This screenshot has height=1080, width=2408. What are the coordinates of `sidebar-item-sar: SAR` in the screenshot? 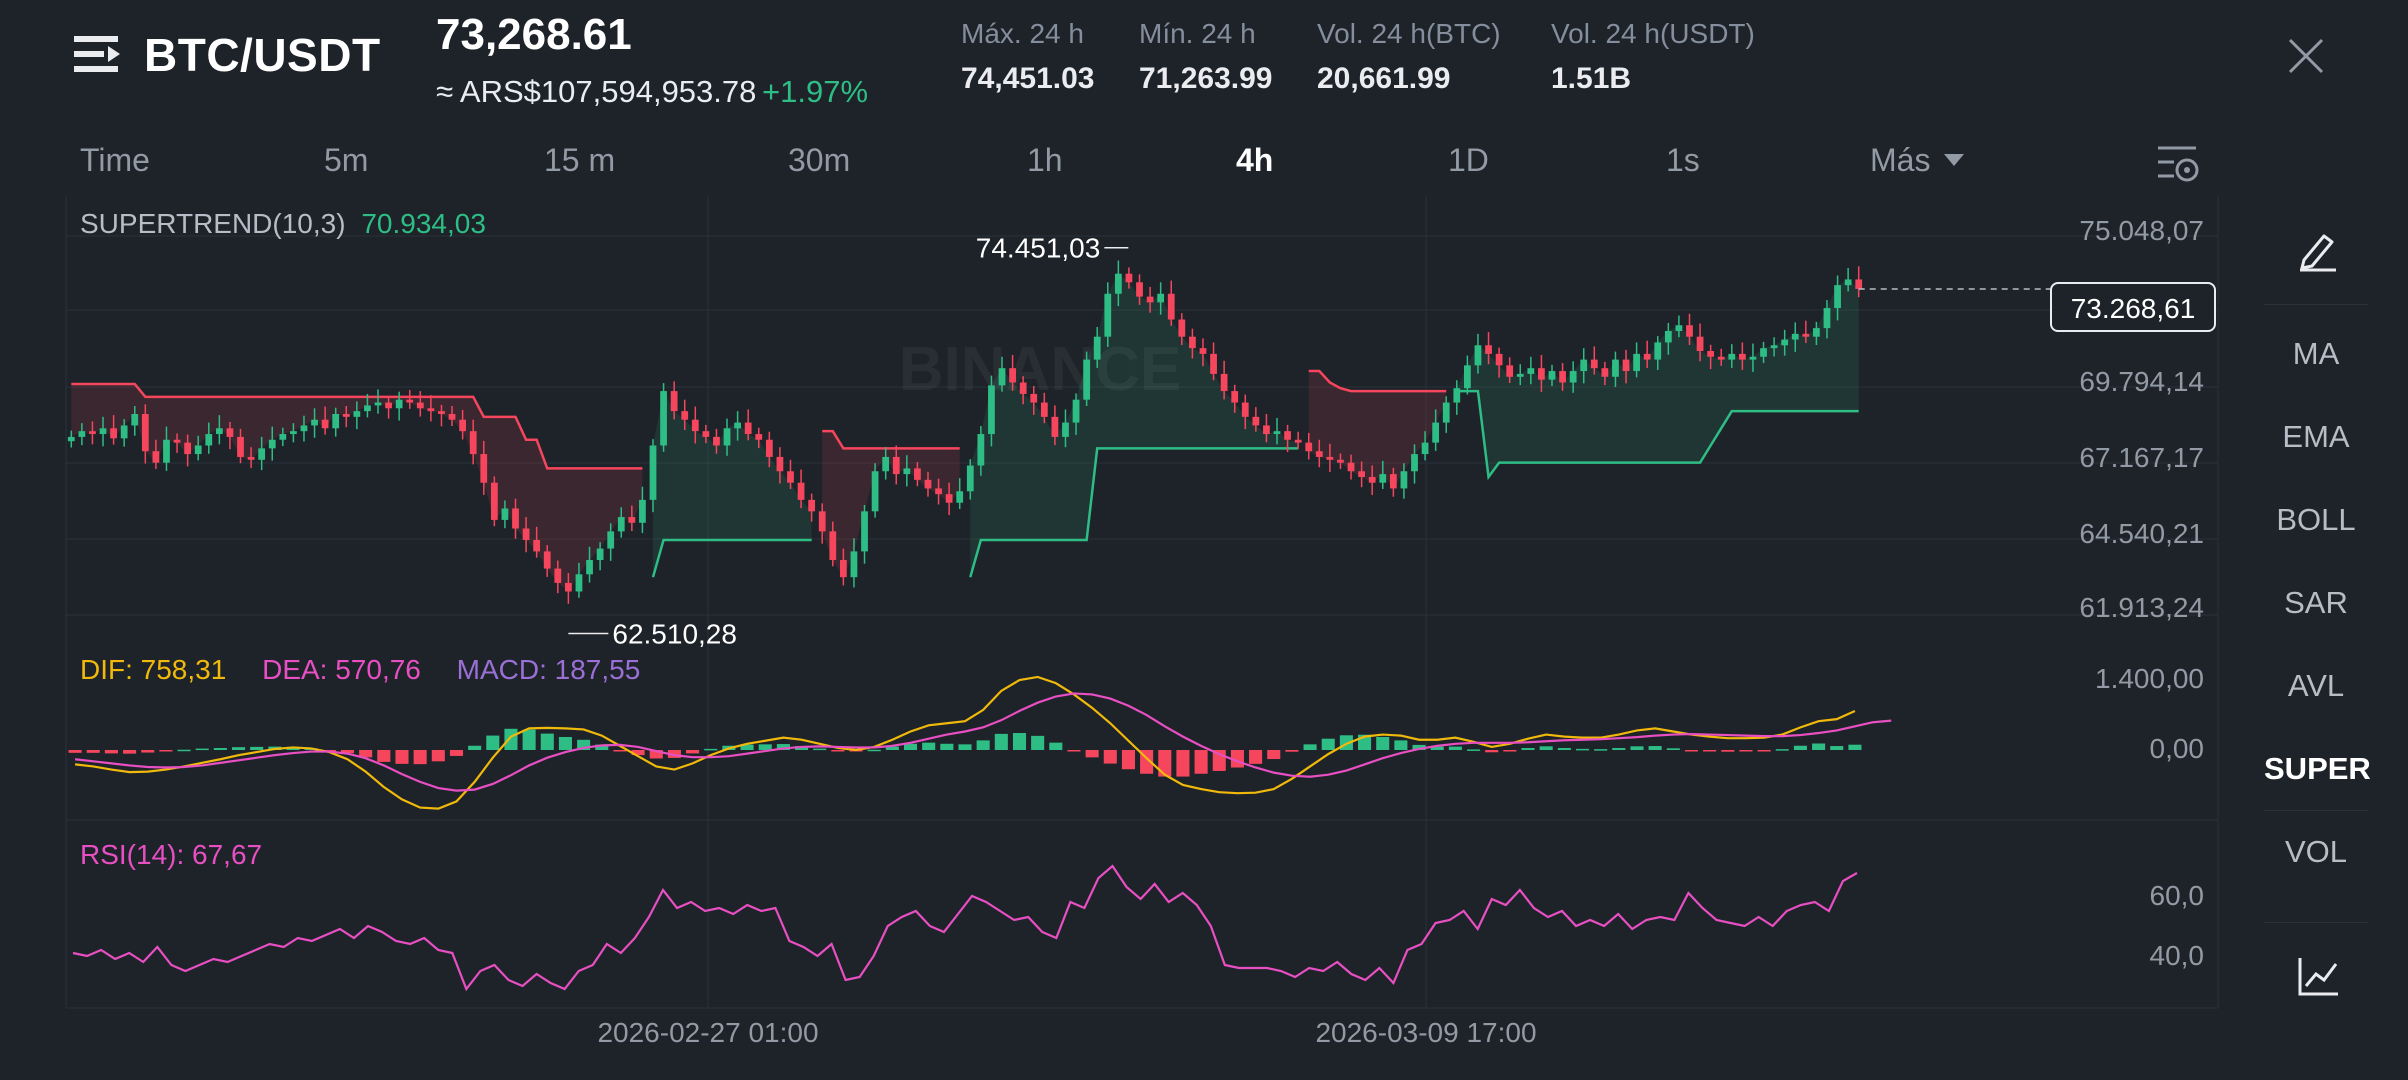 It's located at (2316, 602).